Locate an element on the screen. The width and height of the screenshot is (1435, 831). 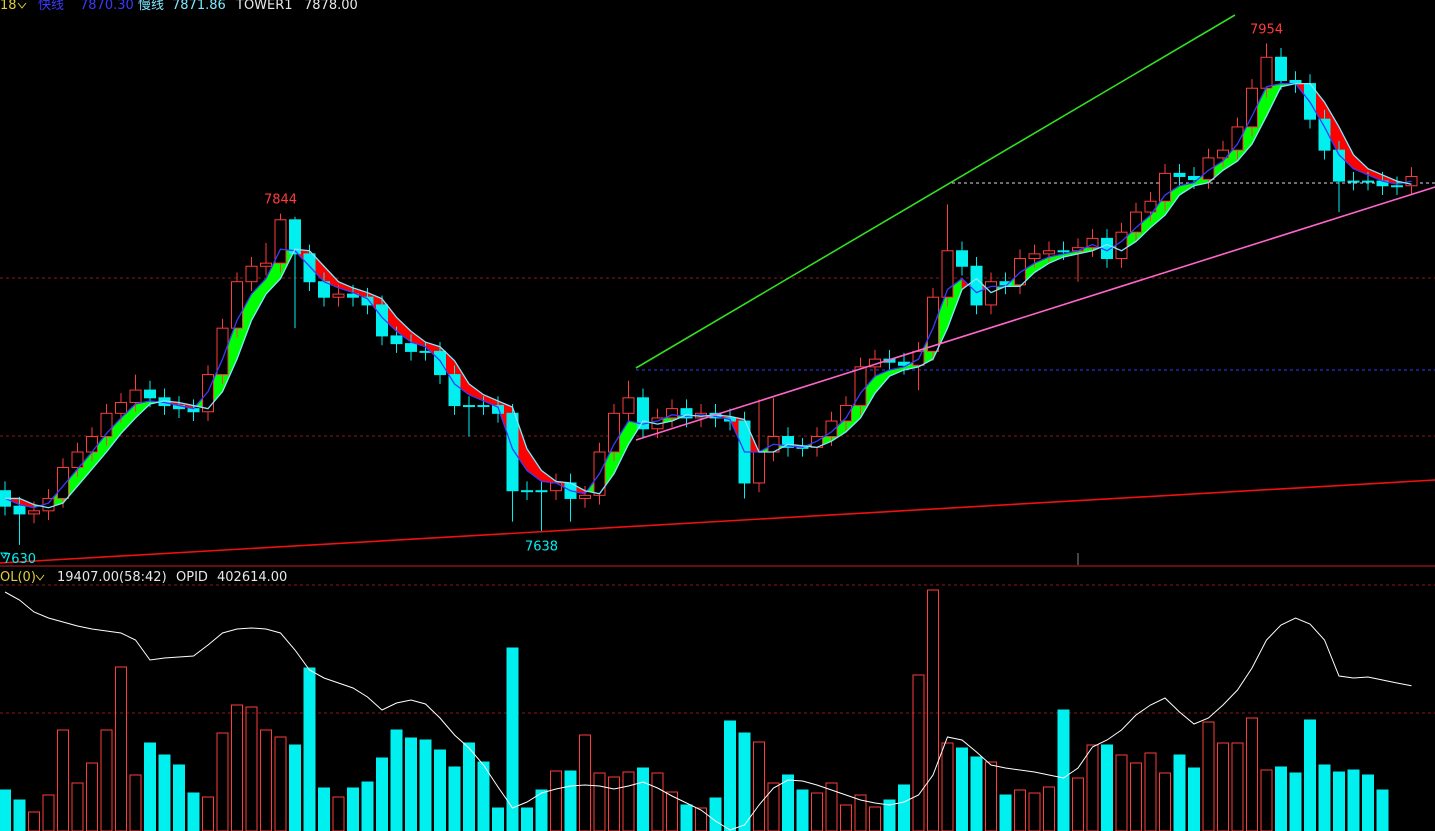
extreme-label: 7630 is located at coordinates (19, 559).